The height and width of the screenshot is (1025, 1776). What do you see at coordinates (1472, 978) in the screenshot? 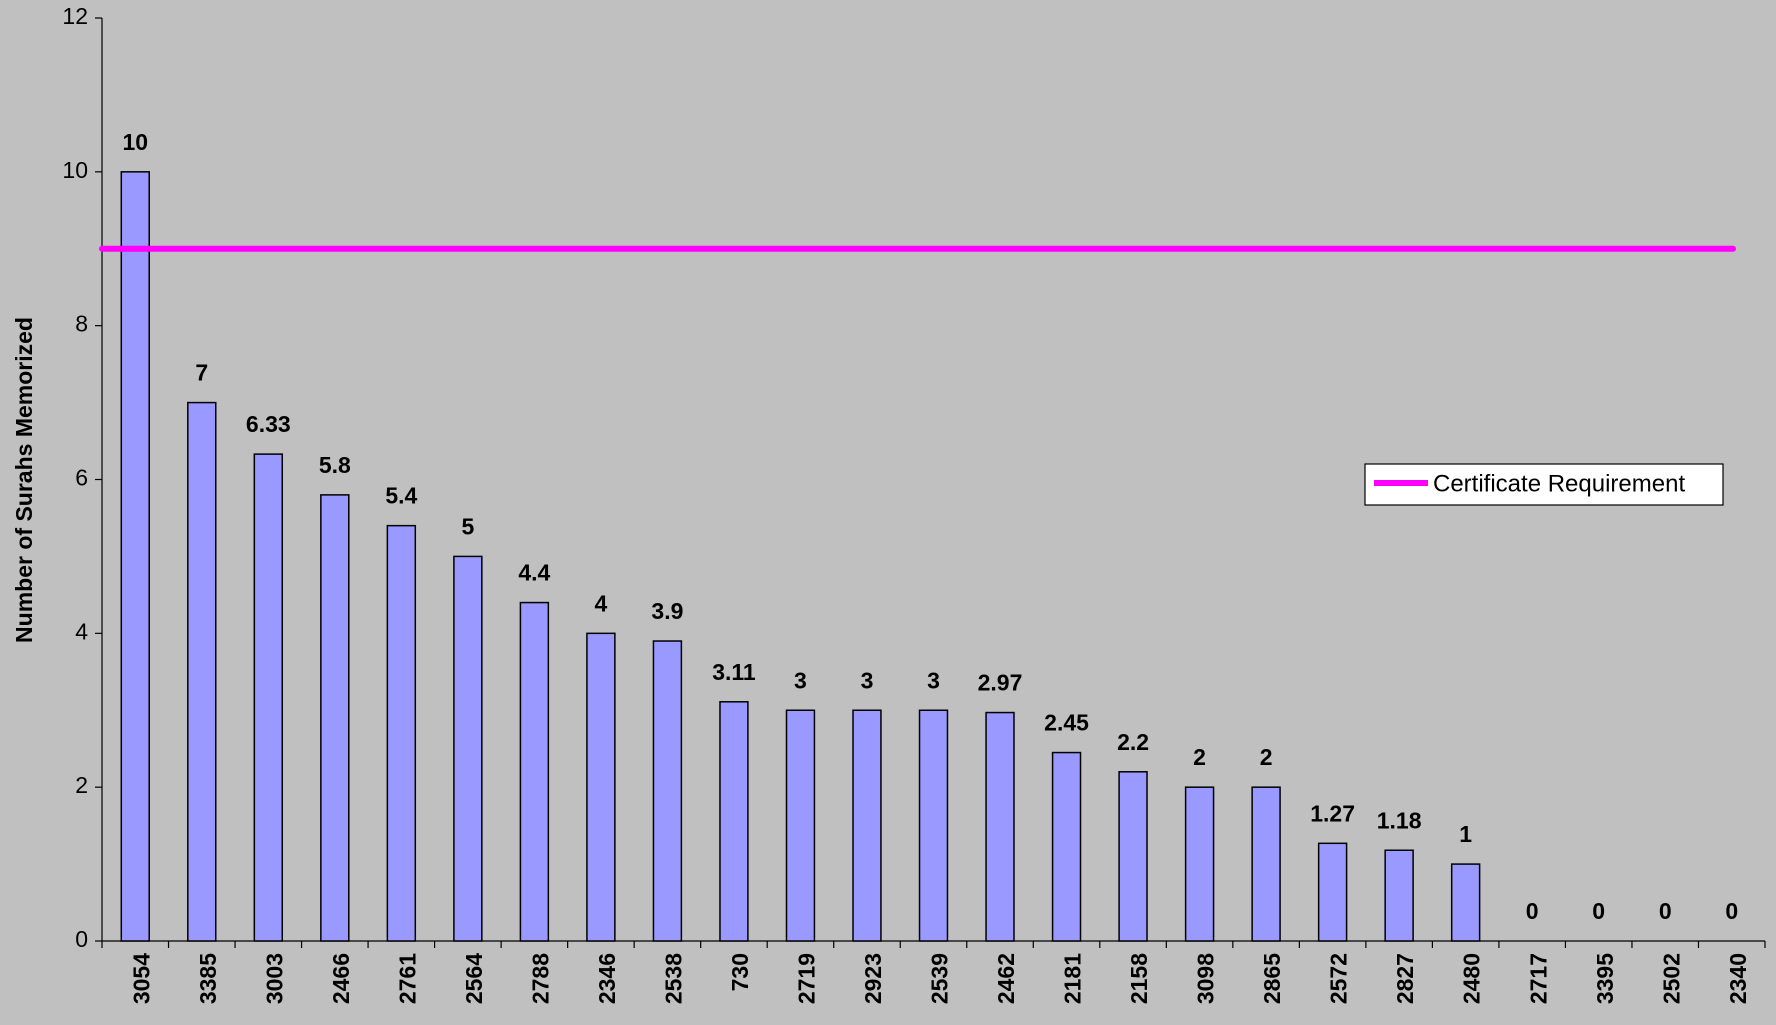
I see `x-tick-label: 2480` at bounding box center [1472, 978].